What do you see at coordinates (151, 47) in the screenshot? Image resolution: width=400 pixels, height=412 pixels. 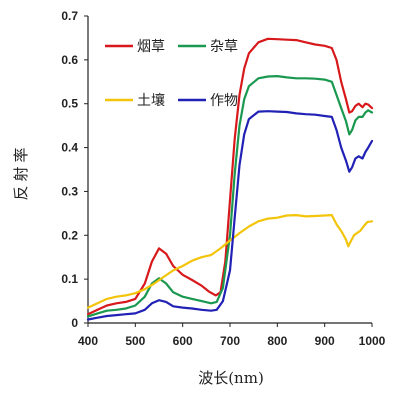 I see `legend-label-0: 烟草` at bounding box center [151, 47].